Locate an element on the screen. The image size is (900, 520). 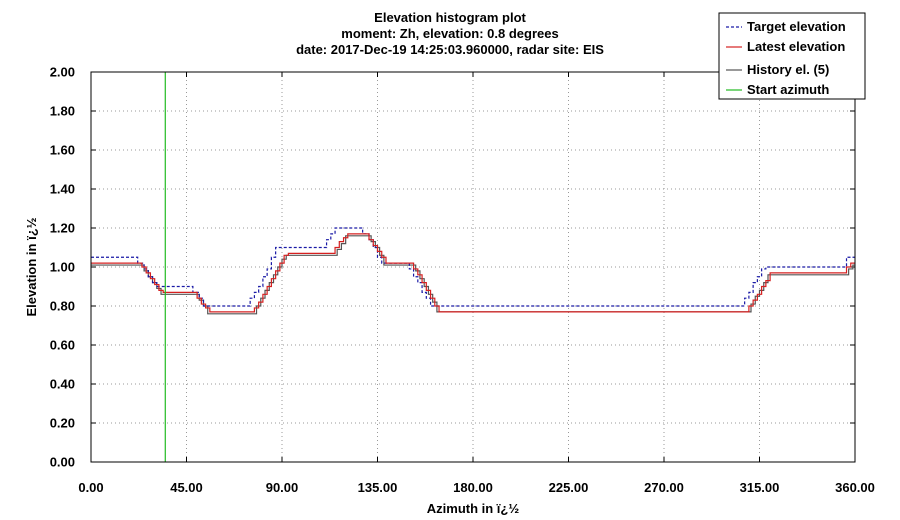
chart-title-line-1: Elevation histogram plot is located at coordinates (450, 17).